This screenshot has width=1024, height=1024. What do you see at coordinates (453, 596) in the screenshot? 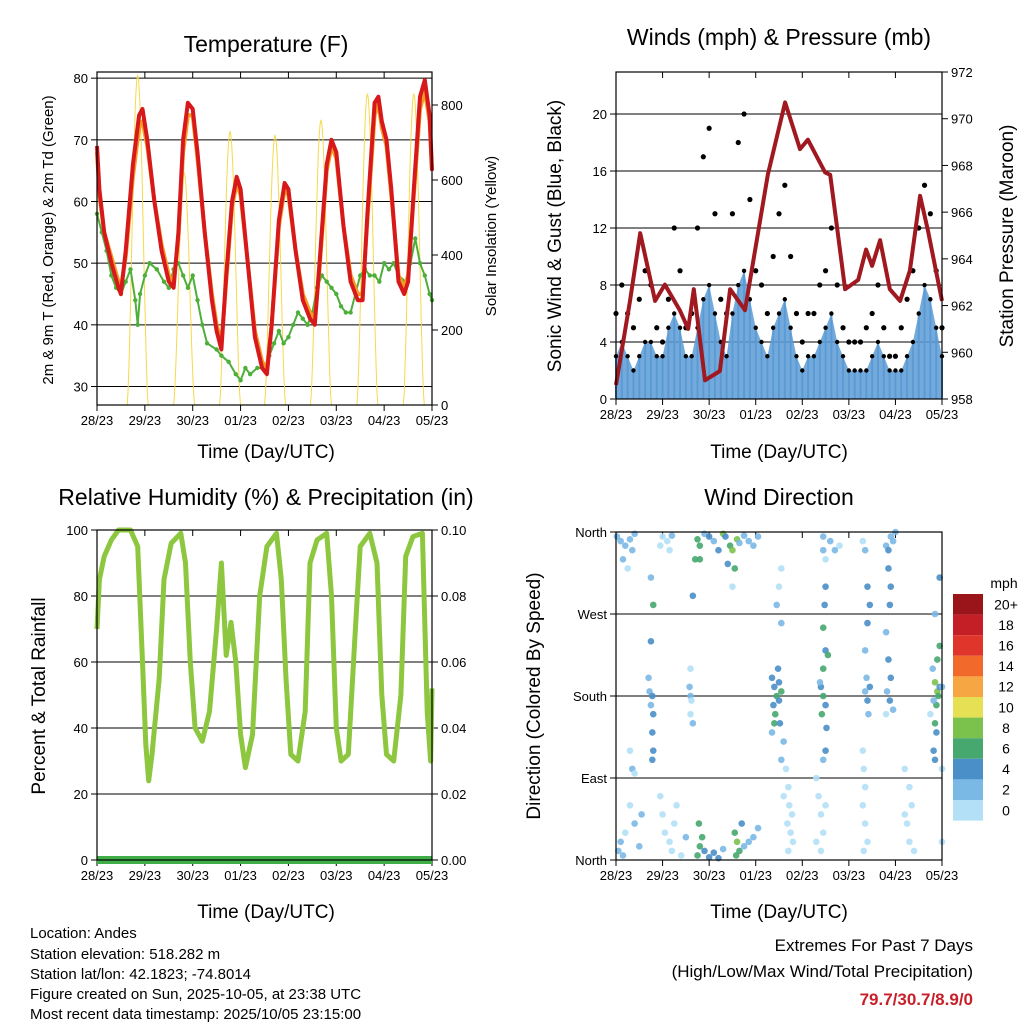
I see `y-right-tick-label: 0.08` at bounding box center [453, 596].